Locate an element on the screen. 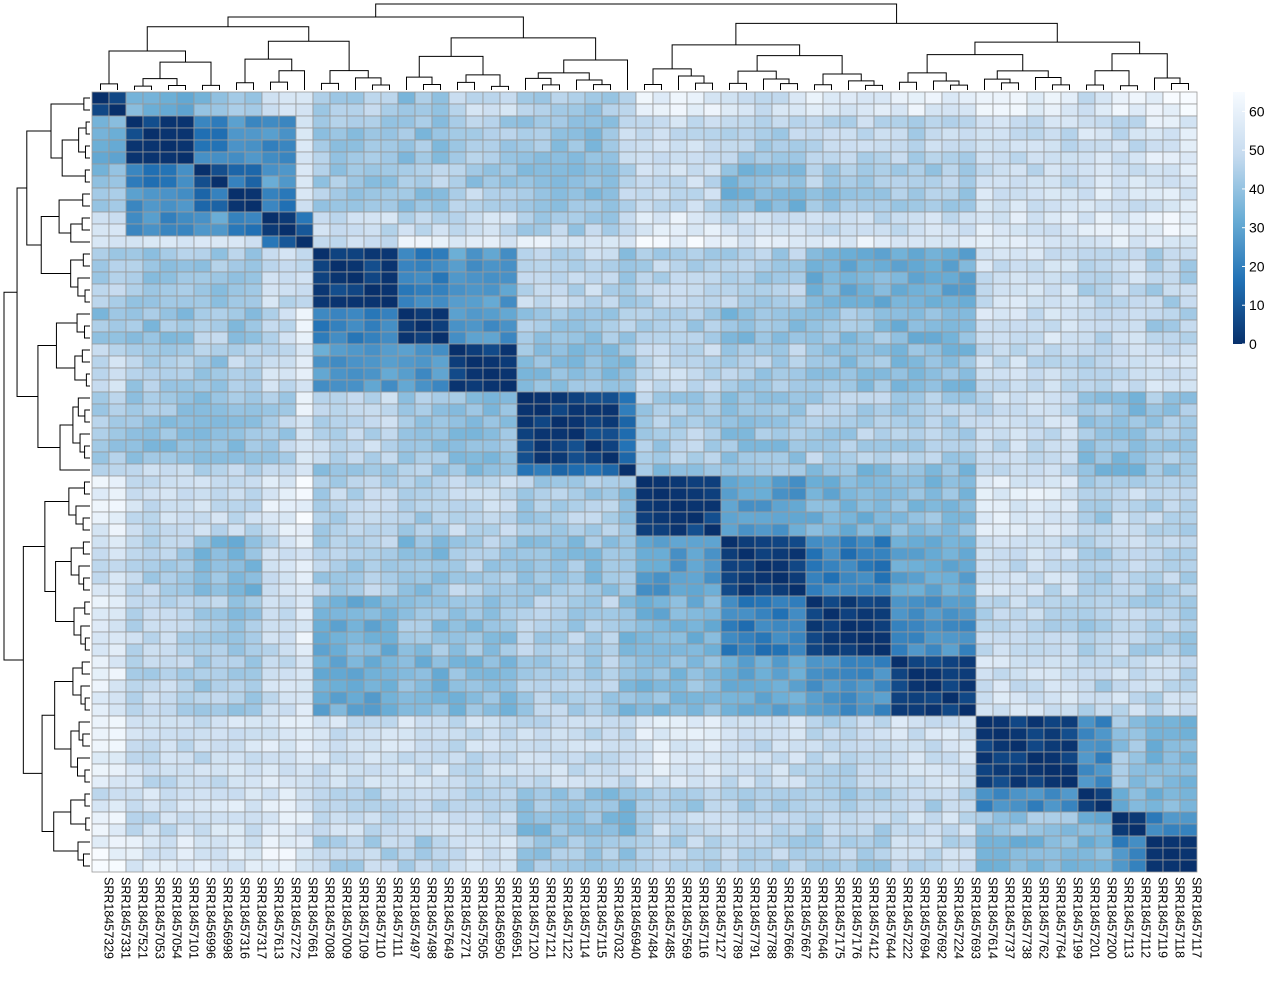 Image resolution: width=1280 pixels, height=1000 pixels. column-label: SRR18457008 is located at coordinates (330, 918).